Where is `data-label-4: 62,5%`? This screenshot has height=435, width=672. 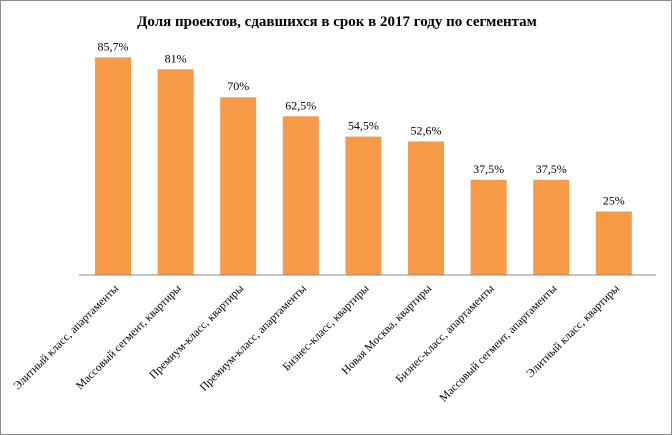
data-label-4: 62,5% is located at coordinates (300, 105).